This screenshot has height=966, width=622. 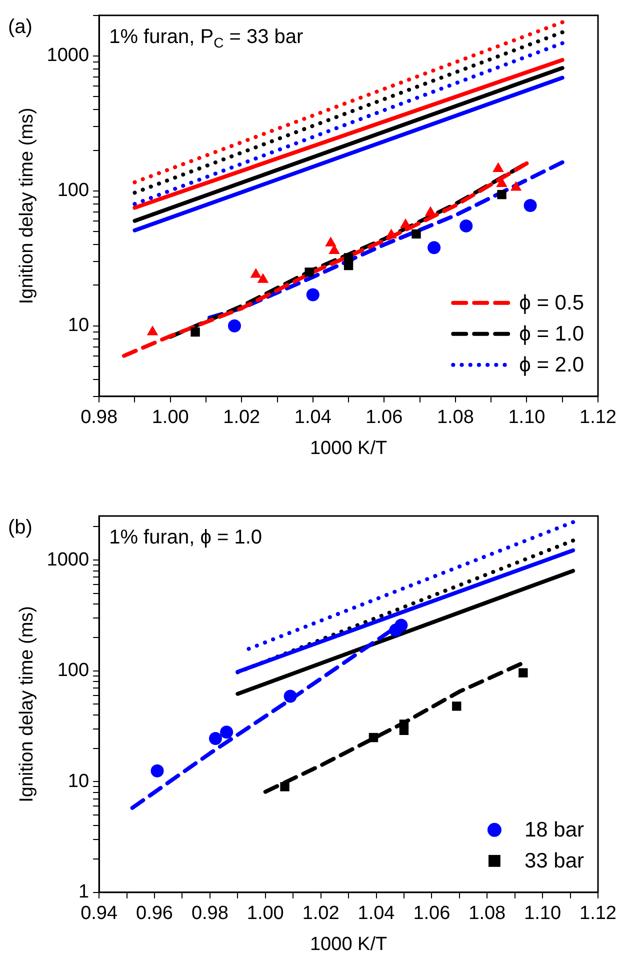 I want to click on annotation: 1% furan, ϕ = 1.0, so click(x=185, y=537).